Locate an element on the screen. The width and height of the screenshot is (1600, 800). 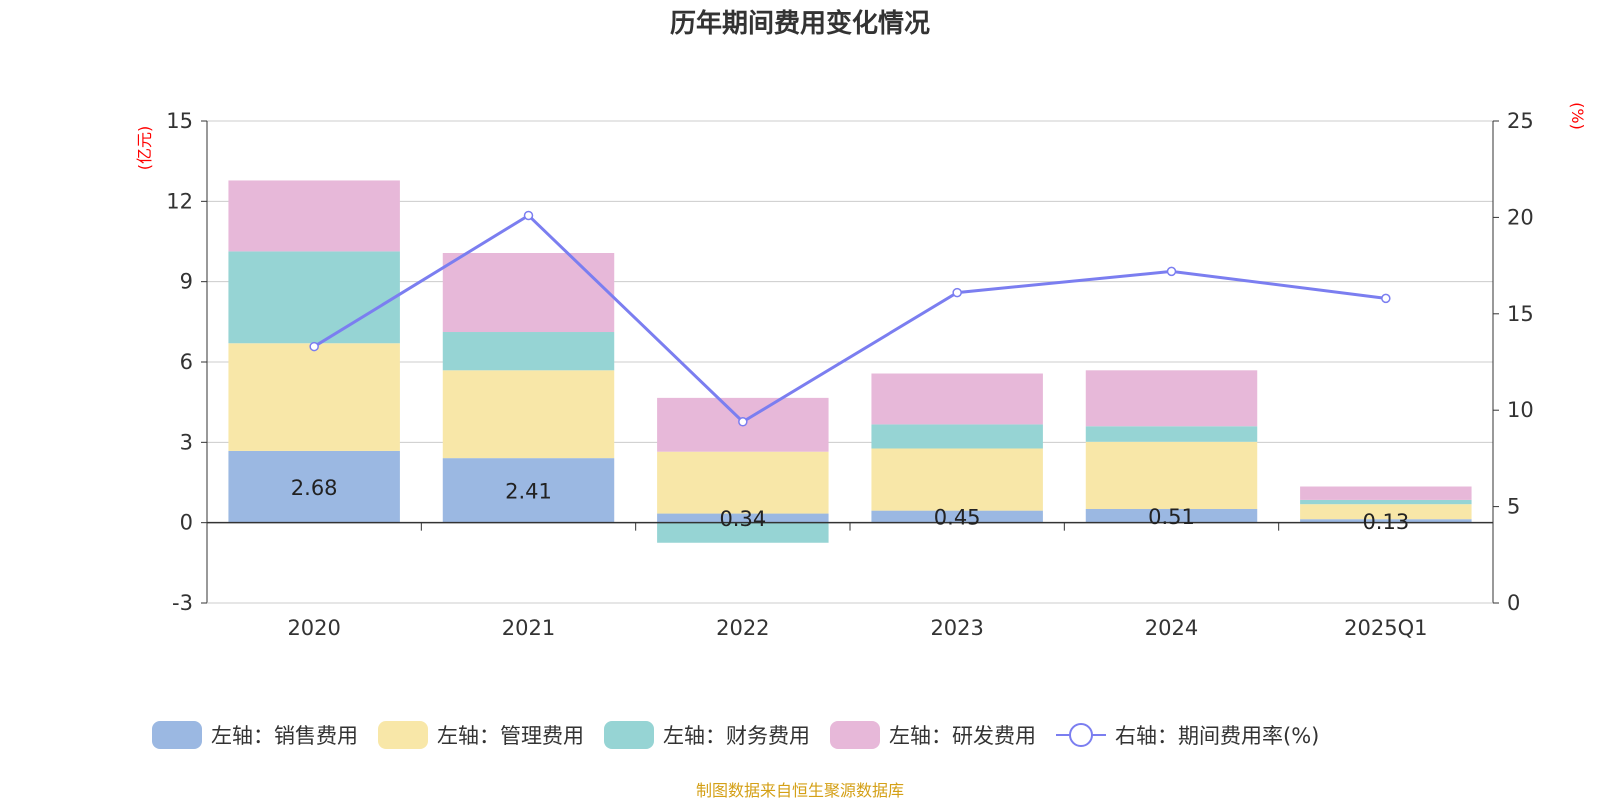
right-tick-label: 10 is located at coordinates (1520, 410).